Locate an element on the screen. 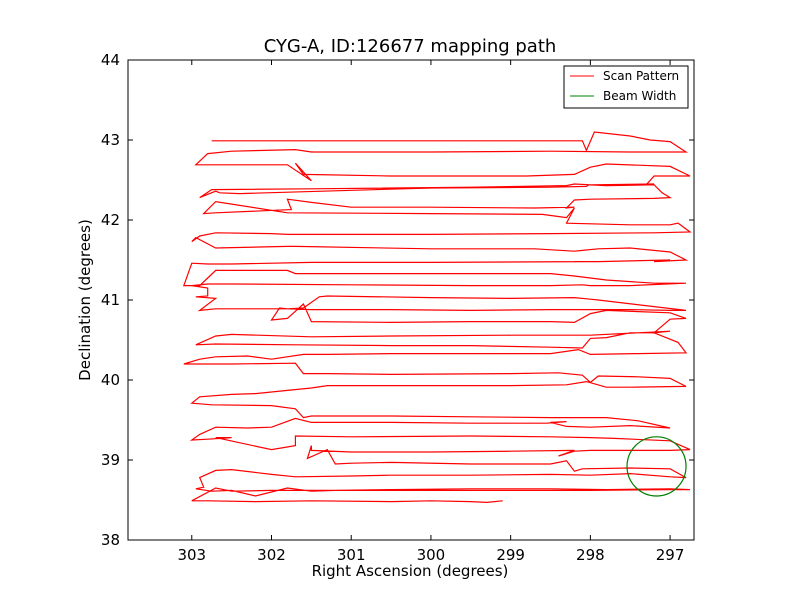  x-tick-label: 300 is located at coordinates (431, 555).